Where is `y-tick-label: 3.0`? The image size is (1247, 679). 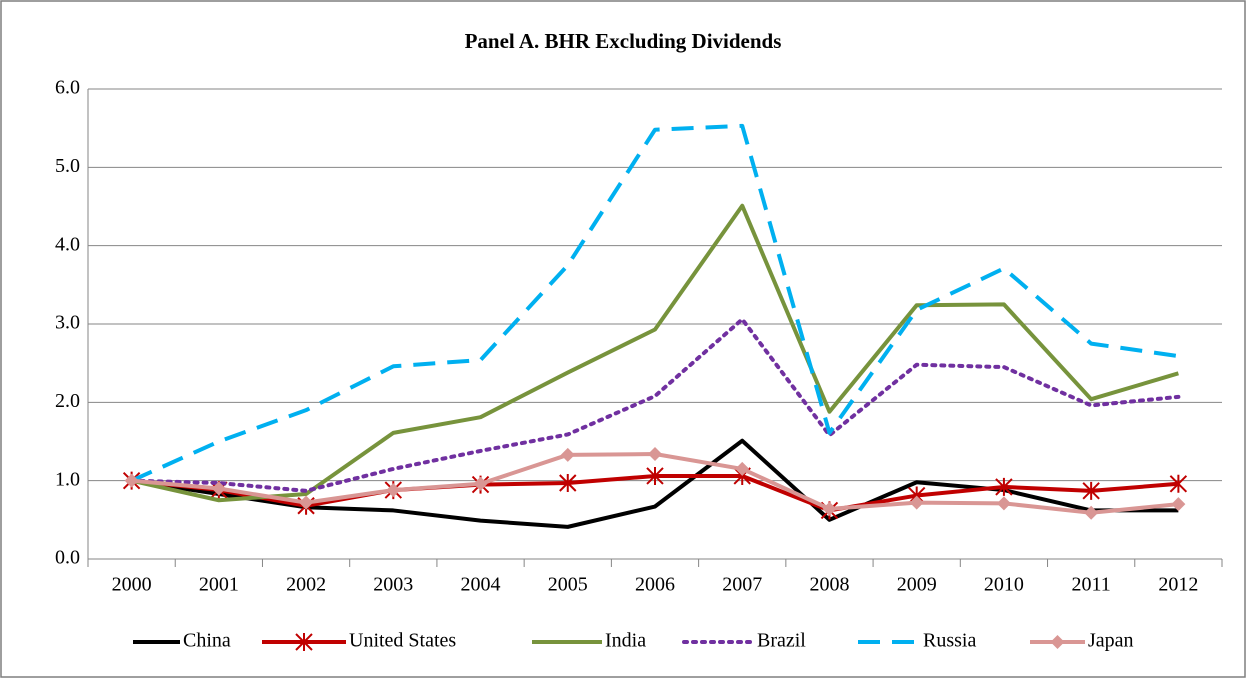 y-tick-label: 3.0 is located at coordinates (67, 323).